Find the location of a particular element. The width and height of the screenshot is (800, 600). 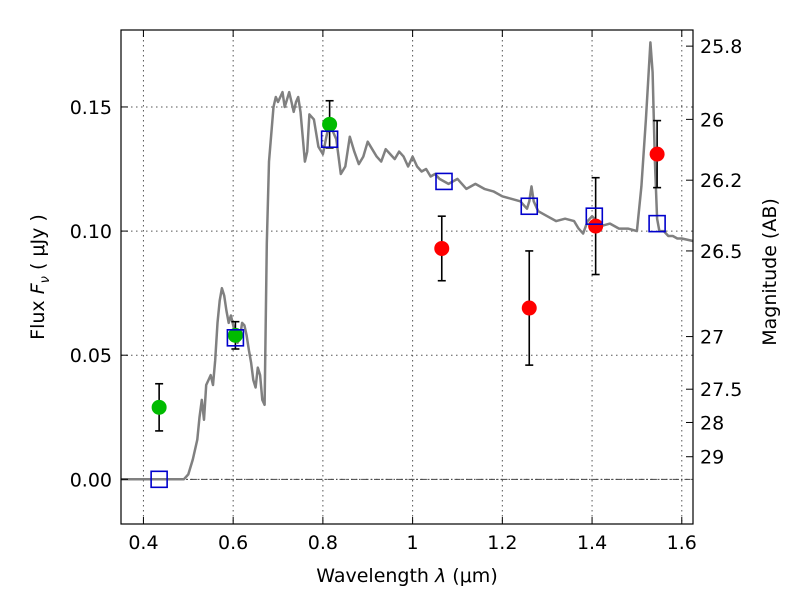

y-axis-ticks: 0.00 0.05 0.10 0.15 is located at coordinates (99, 294).